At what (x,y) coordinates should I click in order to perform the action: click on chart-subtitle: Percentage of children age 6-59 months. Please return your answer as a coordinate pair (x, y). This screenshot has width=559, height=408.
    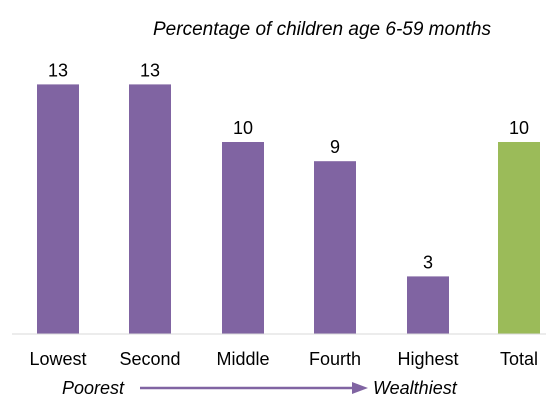
    Looking at the image, I should click on (322, 29).